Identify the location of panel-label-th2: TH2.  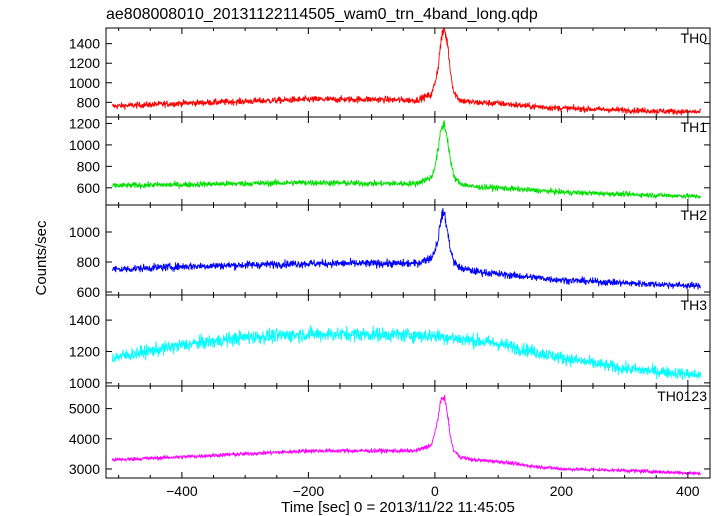
(694, 215).